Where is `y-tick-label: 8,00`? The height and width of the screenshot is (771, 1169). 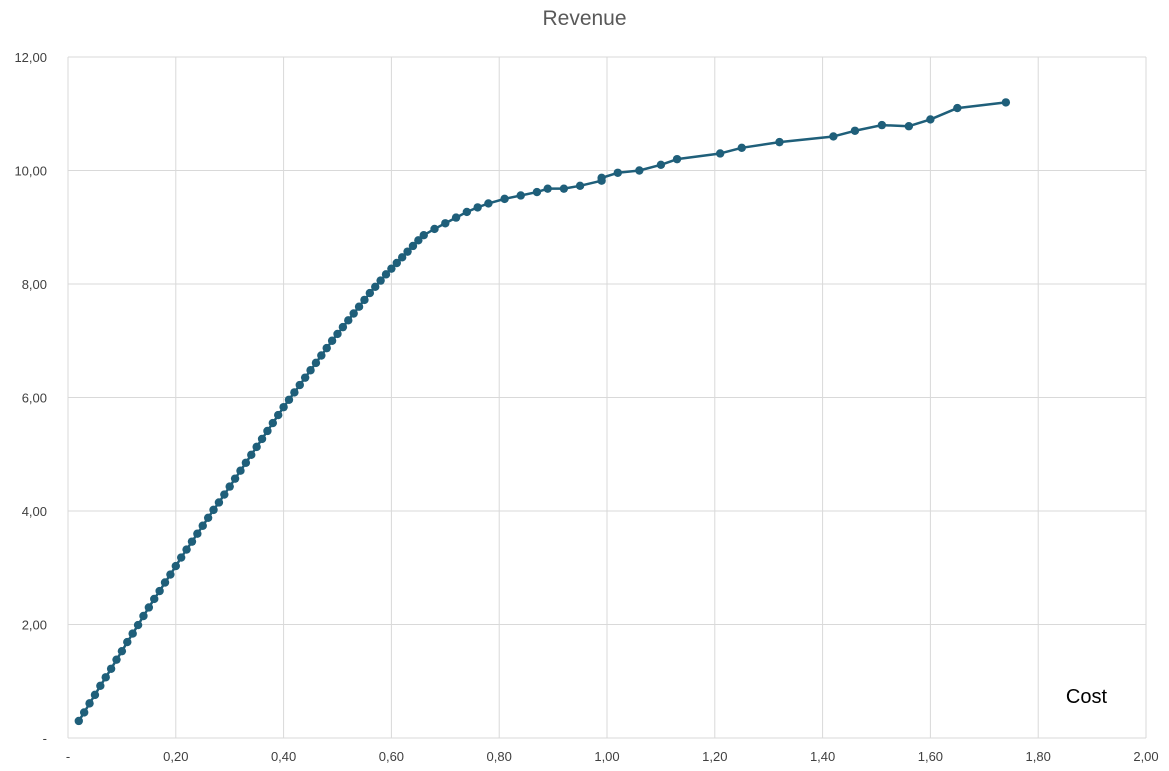 y-tick-label: 8,00 is located at coordinates (34, 284).